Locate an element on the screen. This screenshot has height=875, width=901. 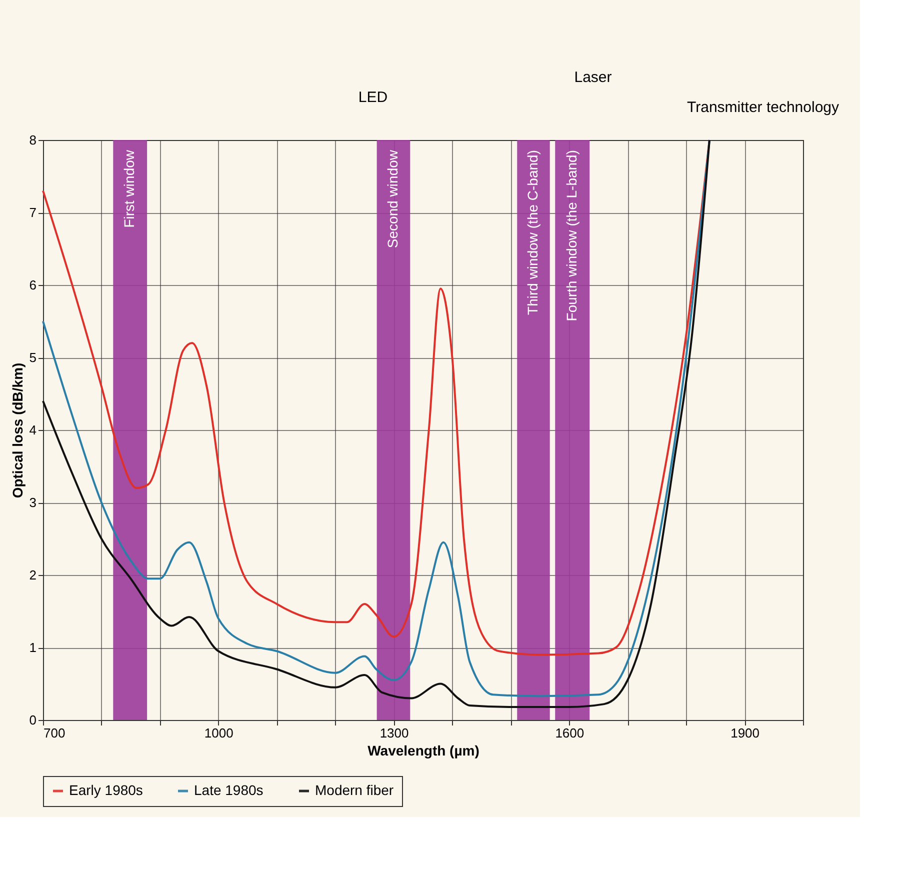
x-tick-label: 1600 is located at coordinates (569, 733).